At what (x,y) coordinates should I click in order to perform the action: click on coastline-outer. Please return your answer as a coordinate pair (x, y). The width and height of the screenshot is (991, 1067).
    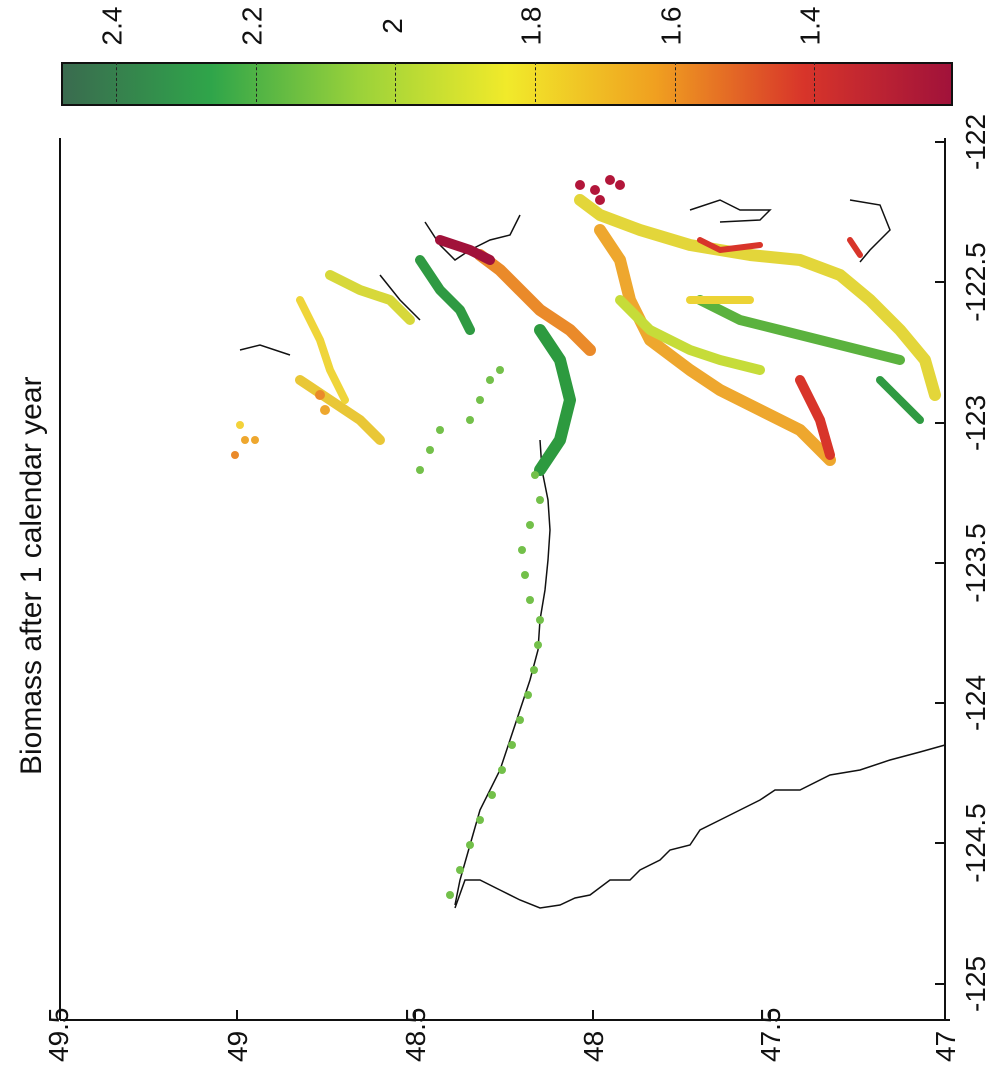
    Looking at the image, I should click on (700, 826).